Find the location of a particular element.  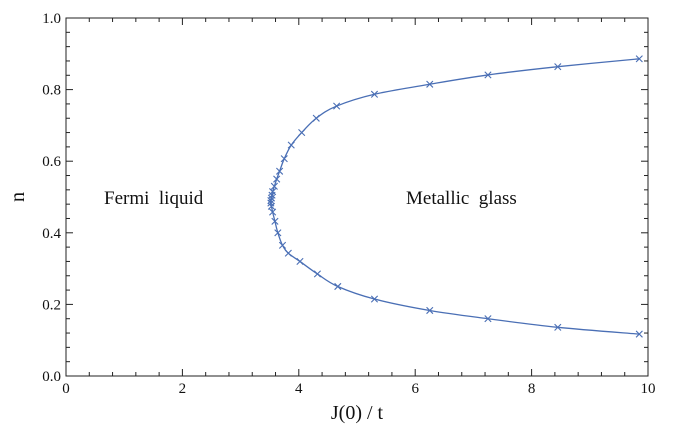

x-tick-label: 0 is located at coordinates (66, 389).